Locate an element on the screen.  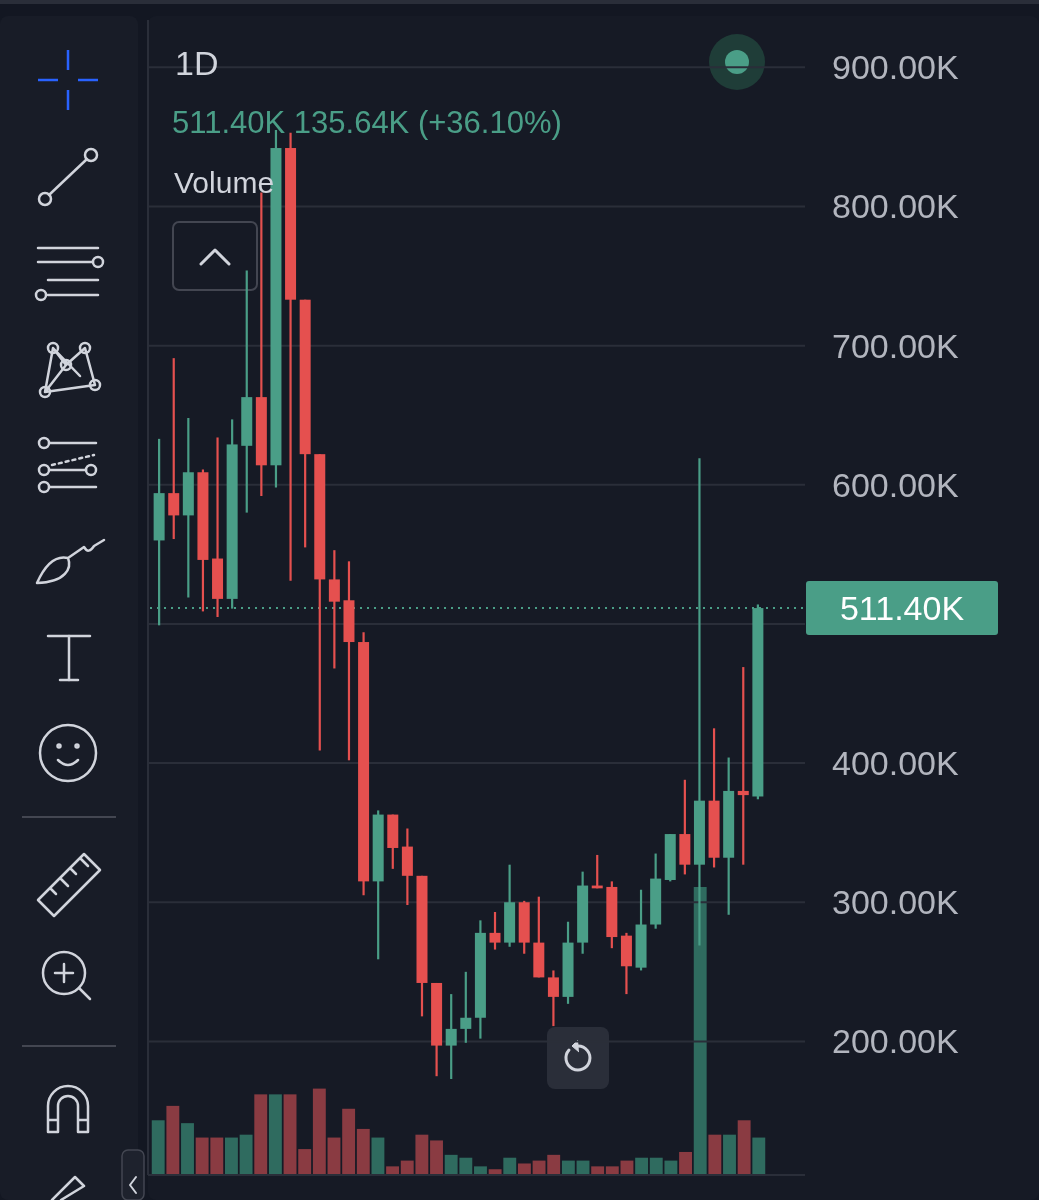
text: 1D is located at coordinates (197, 63).